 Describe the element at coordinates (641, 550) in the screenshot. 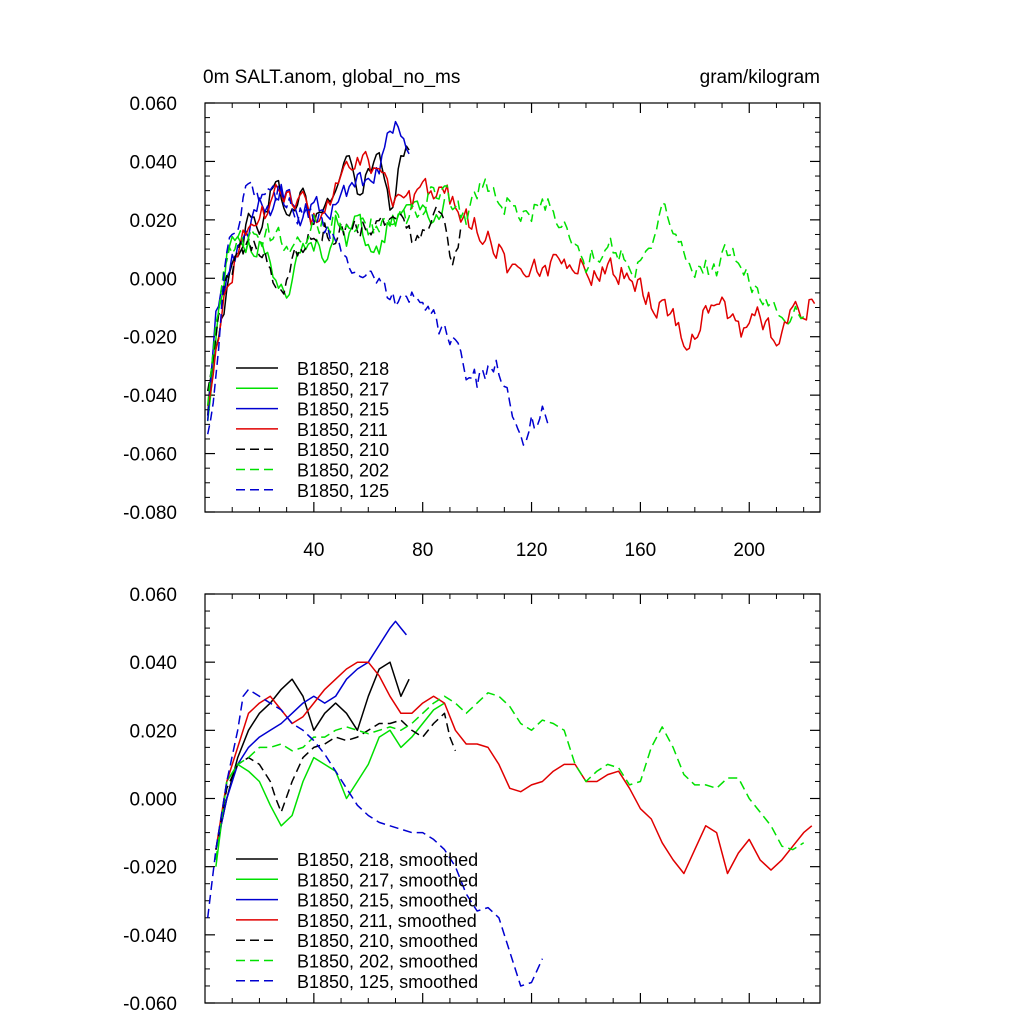

I see `x-tick-label: 160` at that location.